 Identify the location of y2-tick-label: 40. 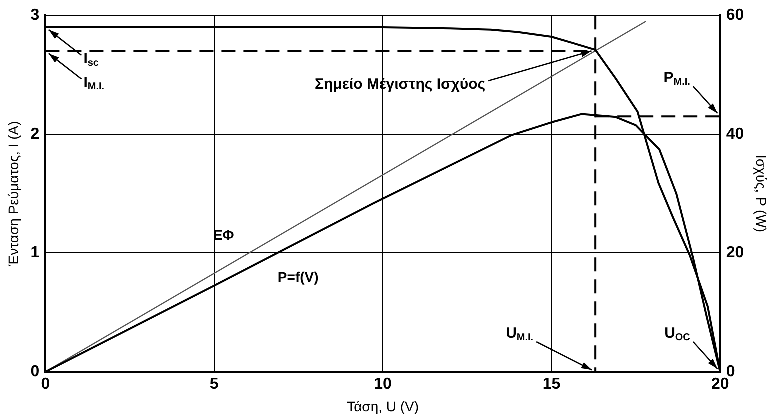
(735, 134).